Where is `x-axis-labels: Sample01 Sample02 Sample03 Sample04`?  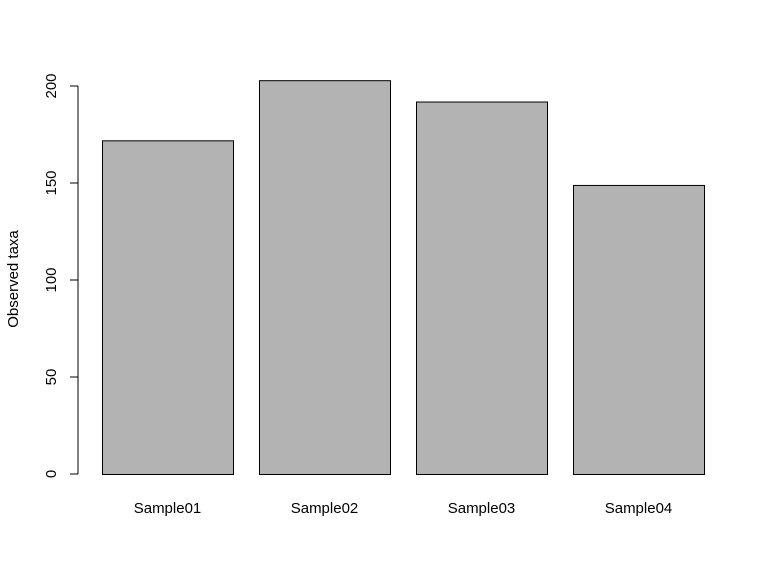
x-axis-labels: Sample01 Sample02 Sample03 Sample04 is located at coordinates (403, 508).